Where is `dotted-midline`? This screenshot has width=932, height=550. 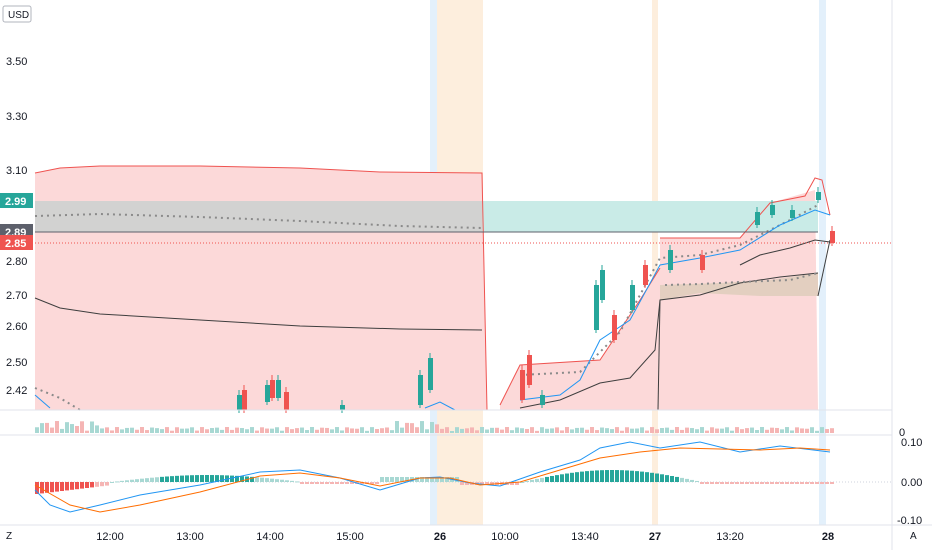 dotted-midline is located at coordinates (258, 220).